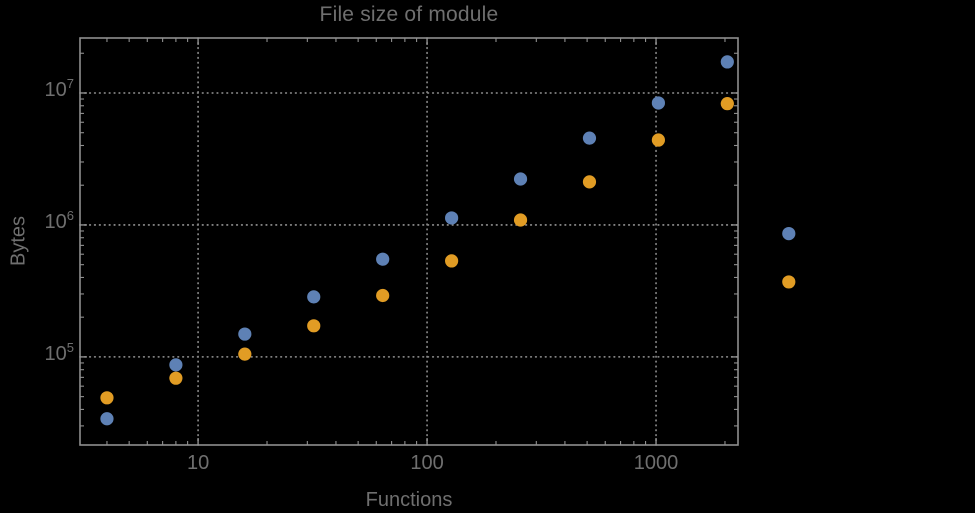 Image resolution: width=975 pixels, height=513 pixels. I want to click on y-tick-label: 10⁷, so click(59, 88).